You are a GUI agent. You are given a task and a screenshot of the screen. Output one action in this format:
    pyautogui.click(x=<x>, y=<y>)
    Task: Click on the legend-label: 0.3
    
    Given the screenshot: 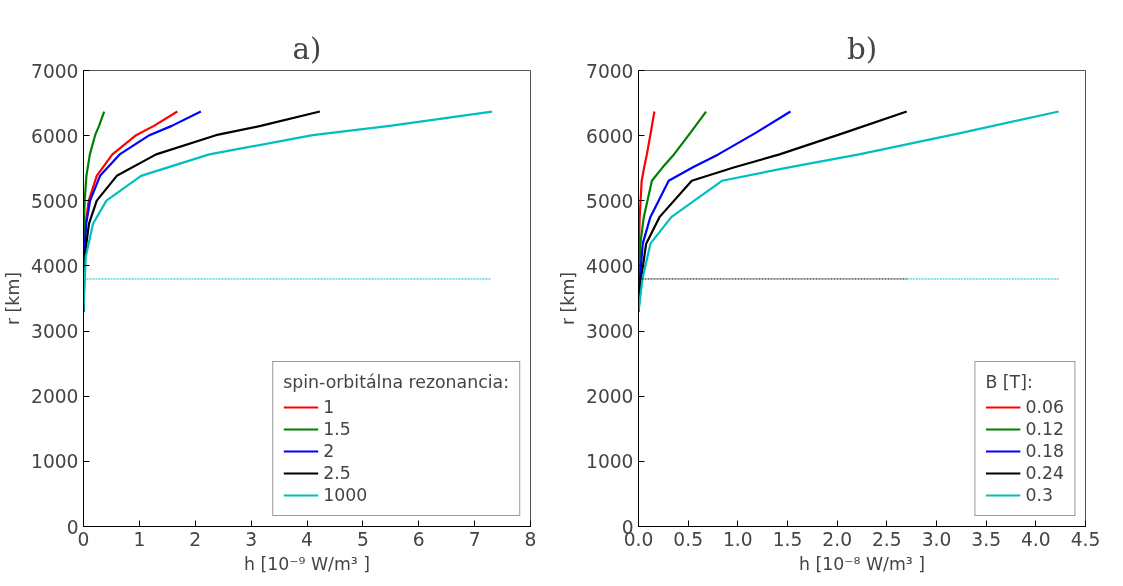 What is the action you would take?
    pyautogui.click(x=1039, y=495)
    